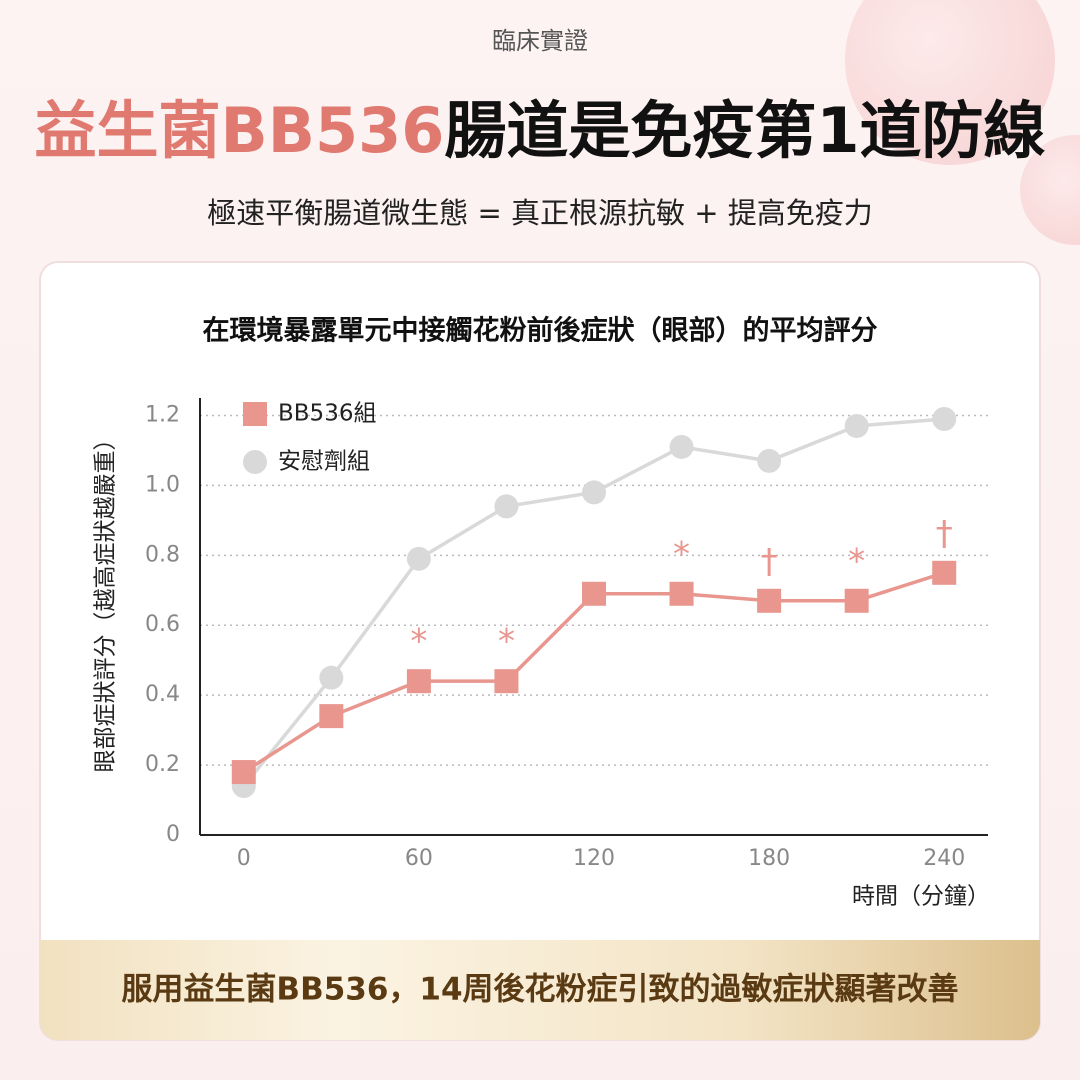  Describe the element at coordinates (162, 694) in the screenshot. I see `y-tick-label: 0.4` at that location.